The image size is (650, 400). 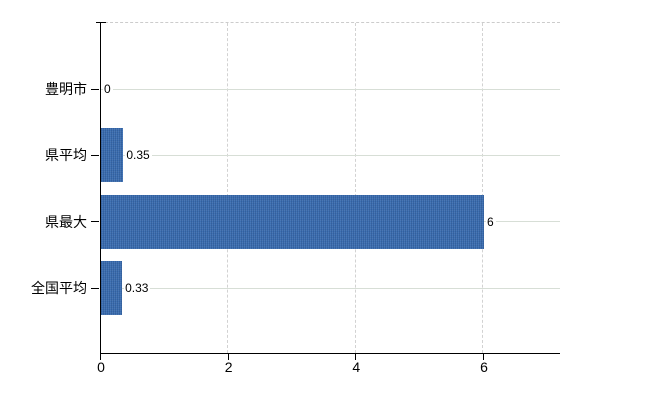 I want to click on x-tick-label: 2, so click(x=228, y=367).